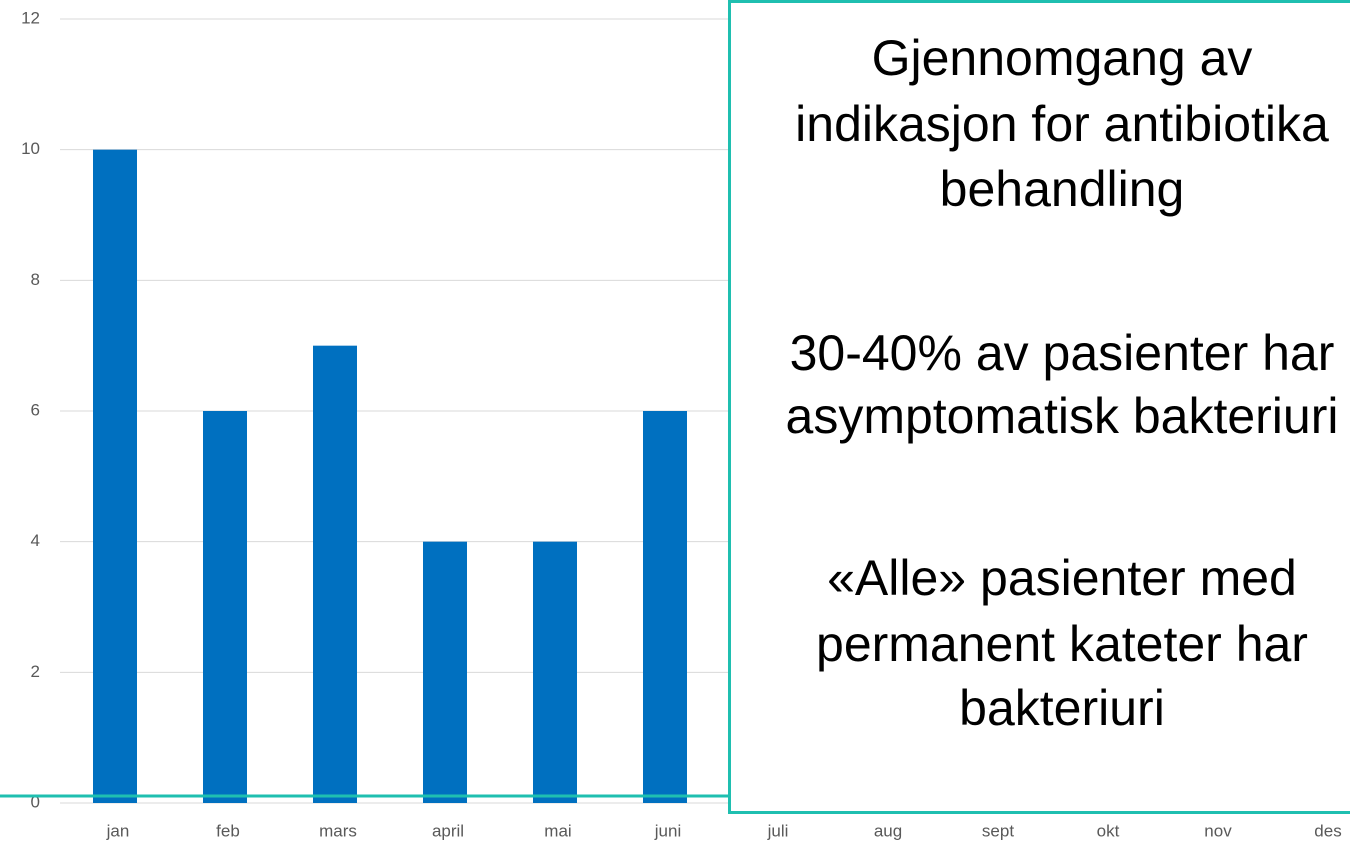  Describe the element at coordinates (35, 540) in the screenshot. I see `y-tick-label: 4` at that location.